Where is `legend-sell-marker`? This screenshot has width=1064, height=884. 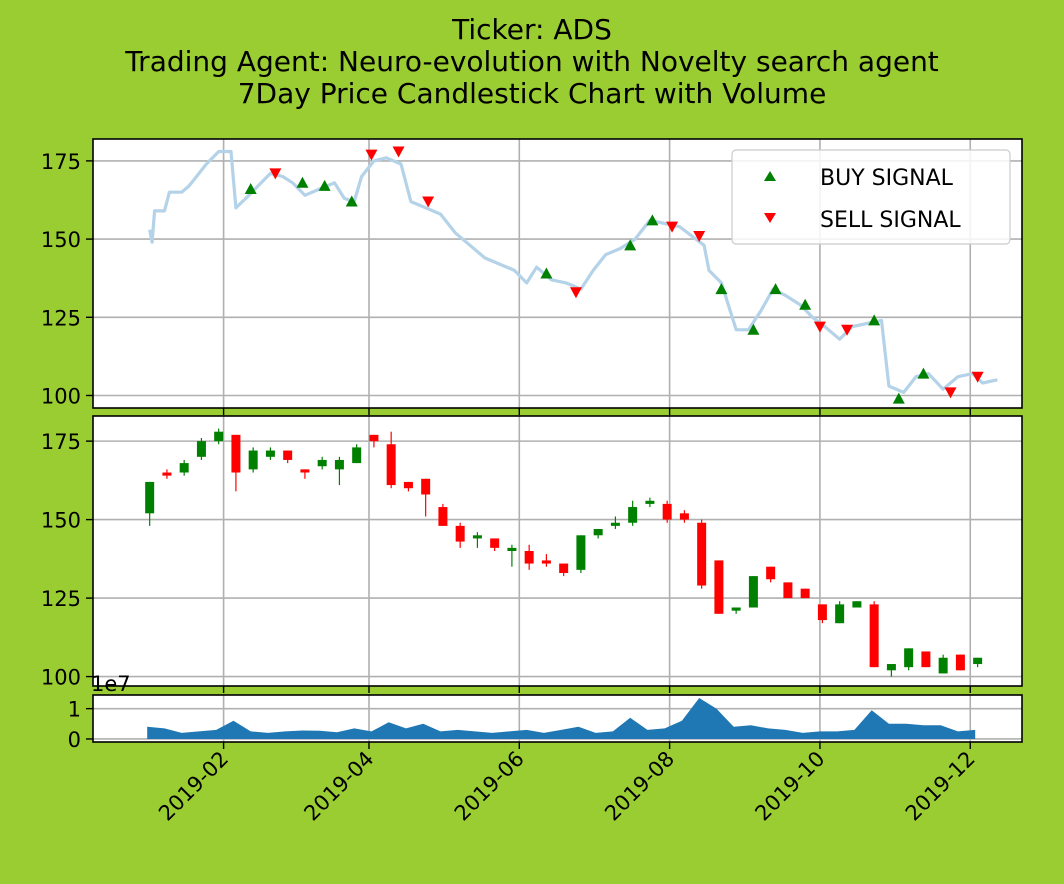 legend-sell-marker is located at coordinates (770, 218).